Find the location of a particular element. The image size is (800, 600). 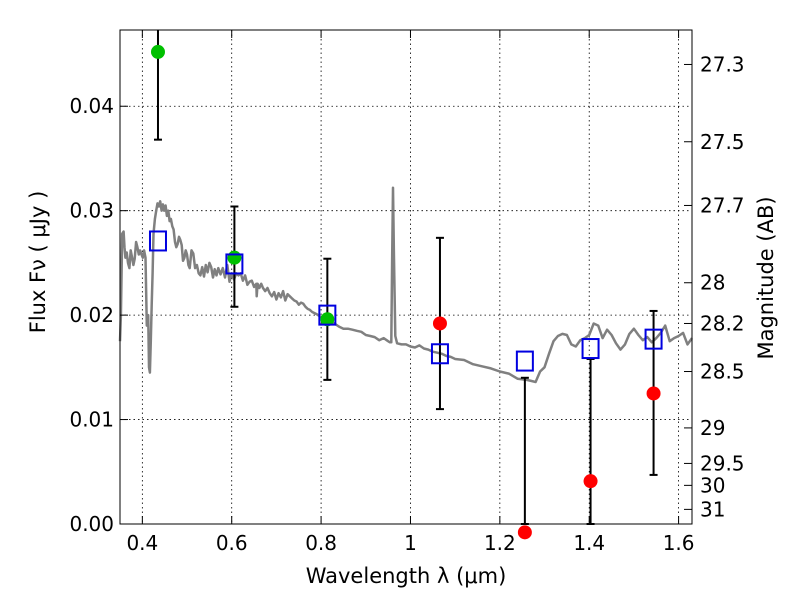

y-tick-label: 0.02 is located at coordinates (91, 315).